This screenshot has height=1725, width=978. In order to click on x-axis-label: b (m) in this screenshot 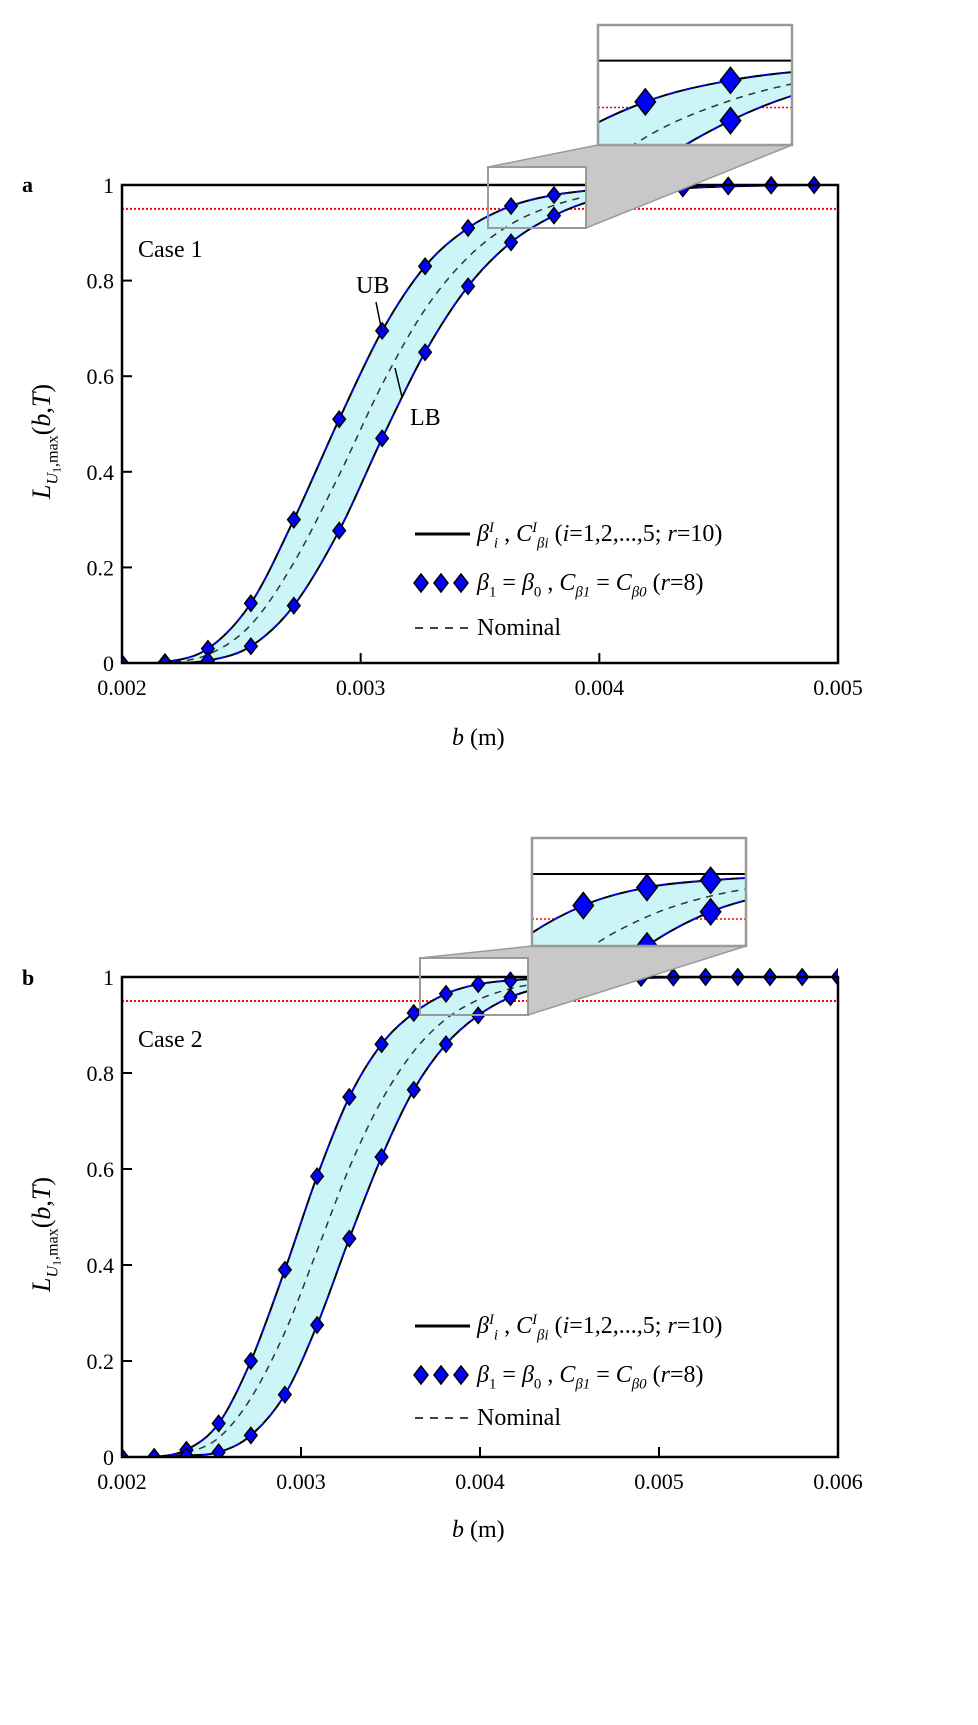, I will do `click(478, 738)`.